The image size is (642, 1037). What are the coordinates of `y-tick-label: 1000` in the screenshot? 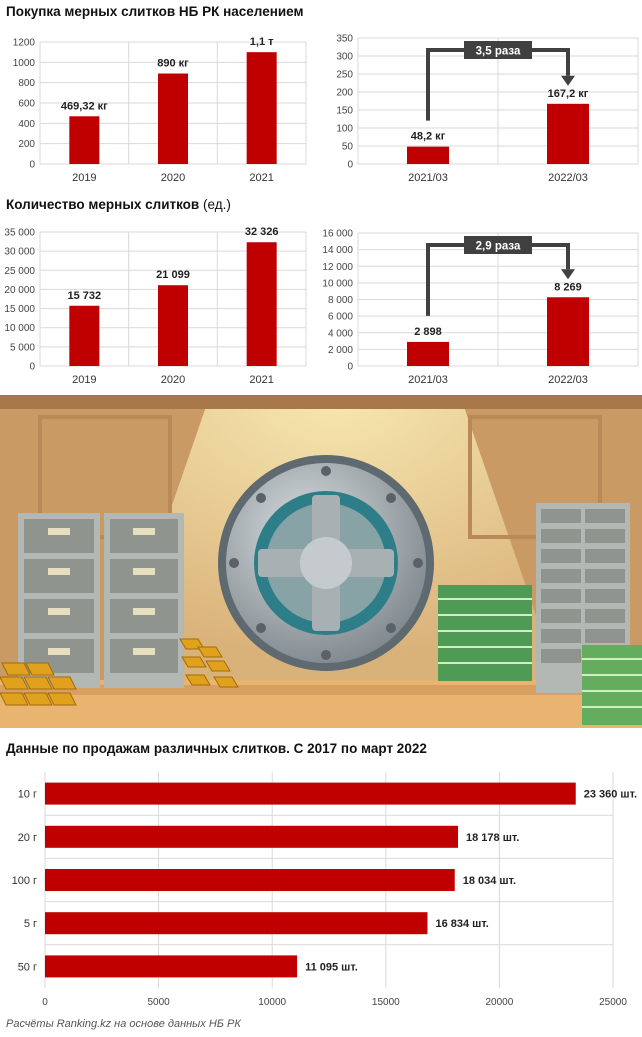 It's located at (24, 63).